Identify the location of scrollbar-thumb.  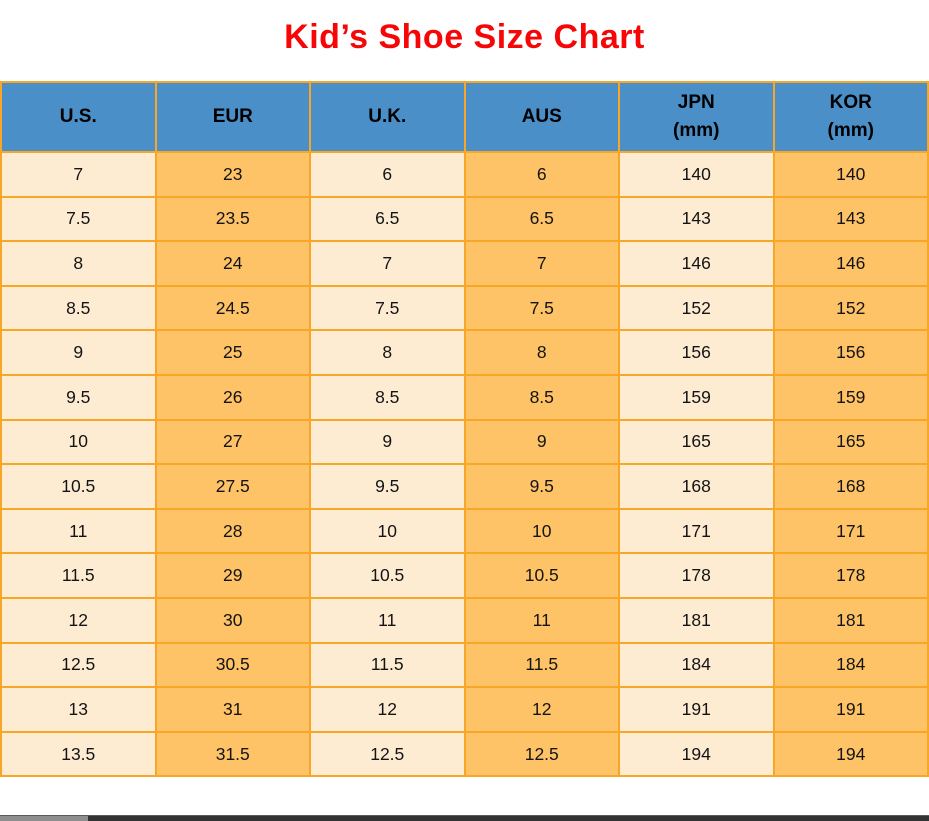
(44, 818).